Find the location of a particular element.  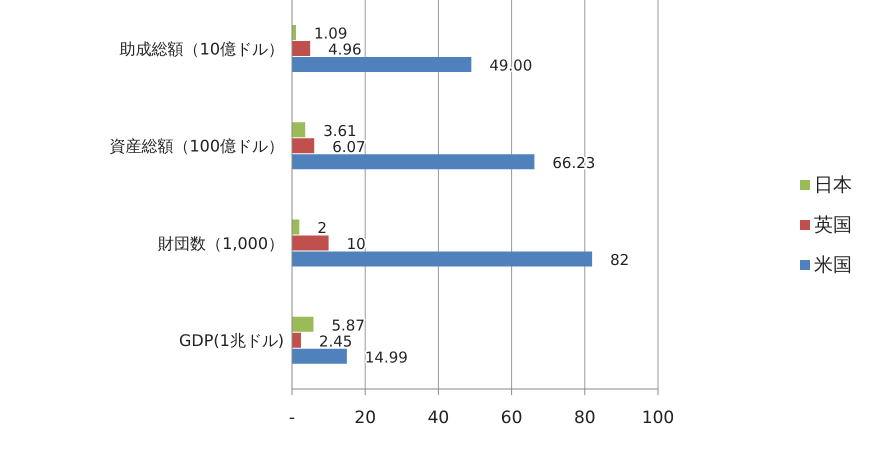

data-label: 66.23 is located at coordinates (574, 163).